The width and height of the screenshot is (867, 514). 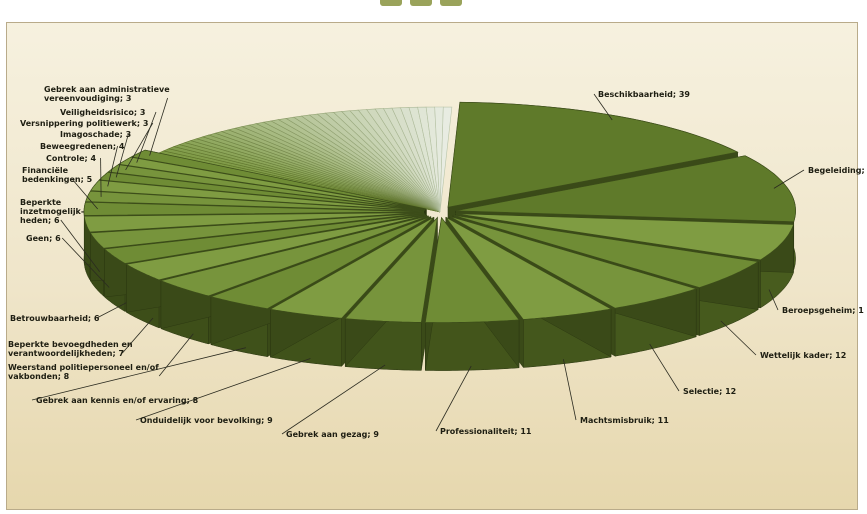 I want to click on top-tab-fragments, so click(x=435, y=11).